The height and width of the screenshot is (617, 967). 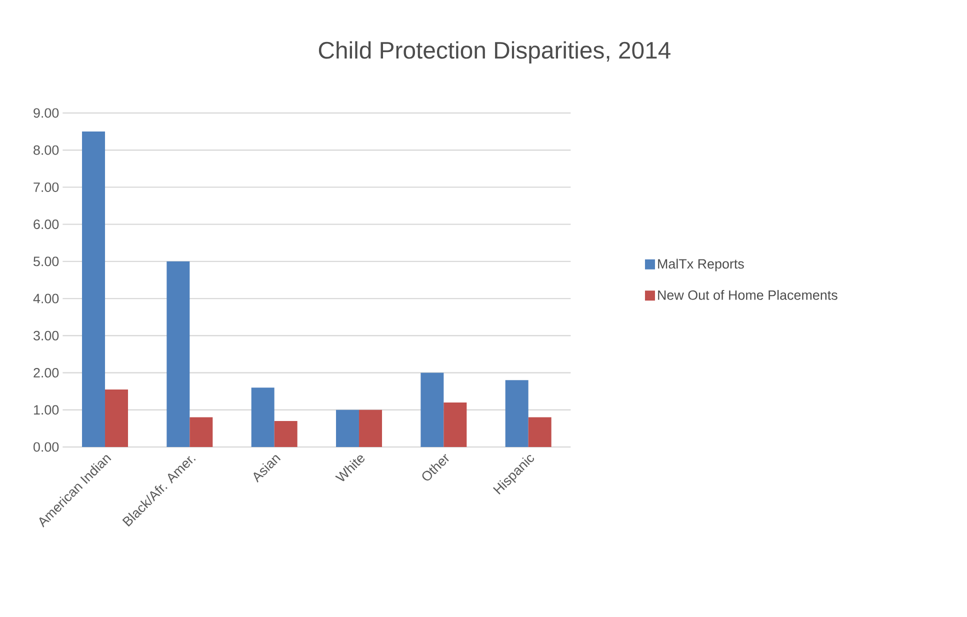 What do you see at coordinates (46, 113) in the screenshot?
I see `y-tick-label: 9.00` at bounding box center [46, 113].